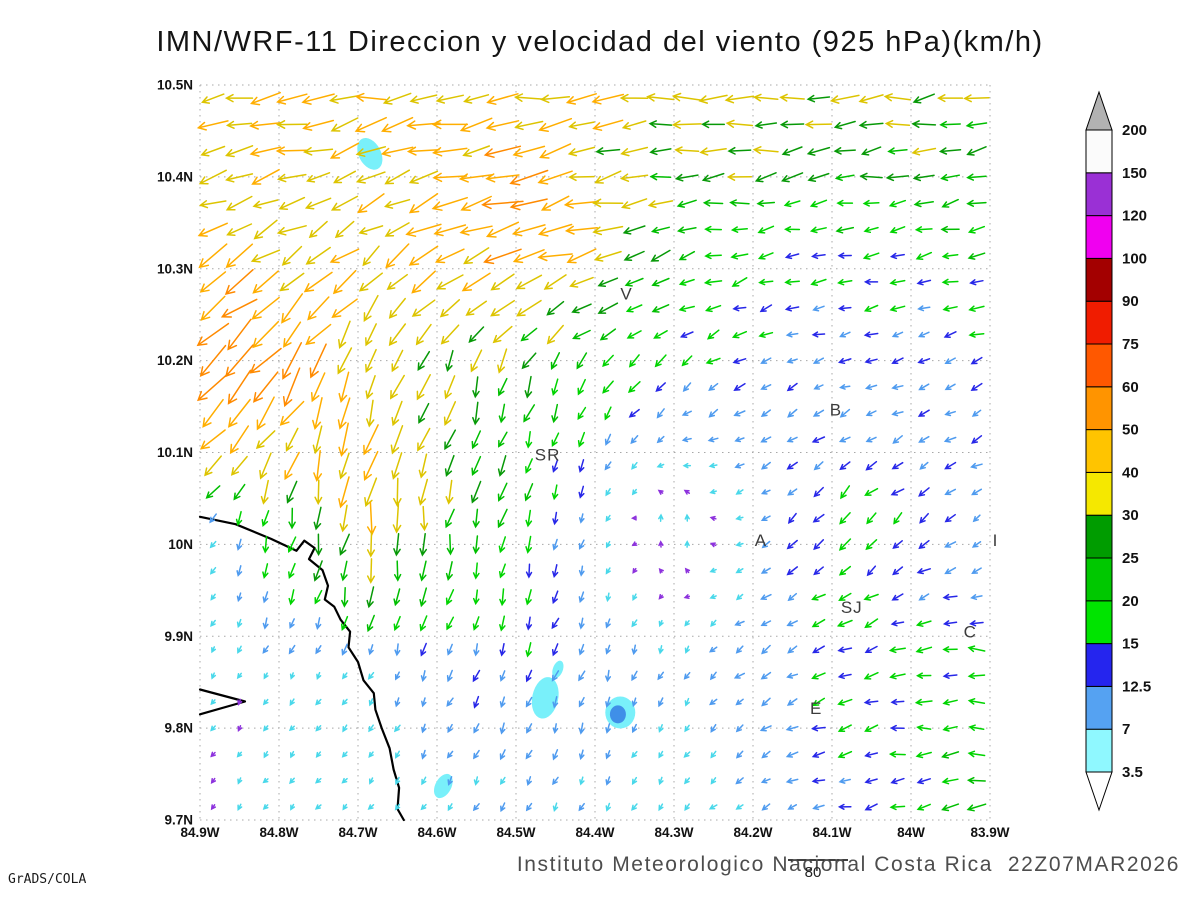 Image resolution: width=1200 pixels, height=900 pixels. Describe the element at coordinates (1130, 515) in the screenshot. I see `colorbar-label: 30` at that location.